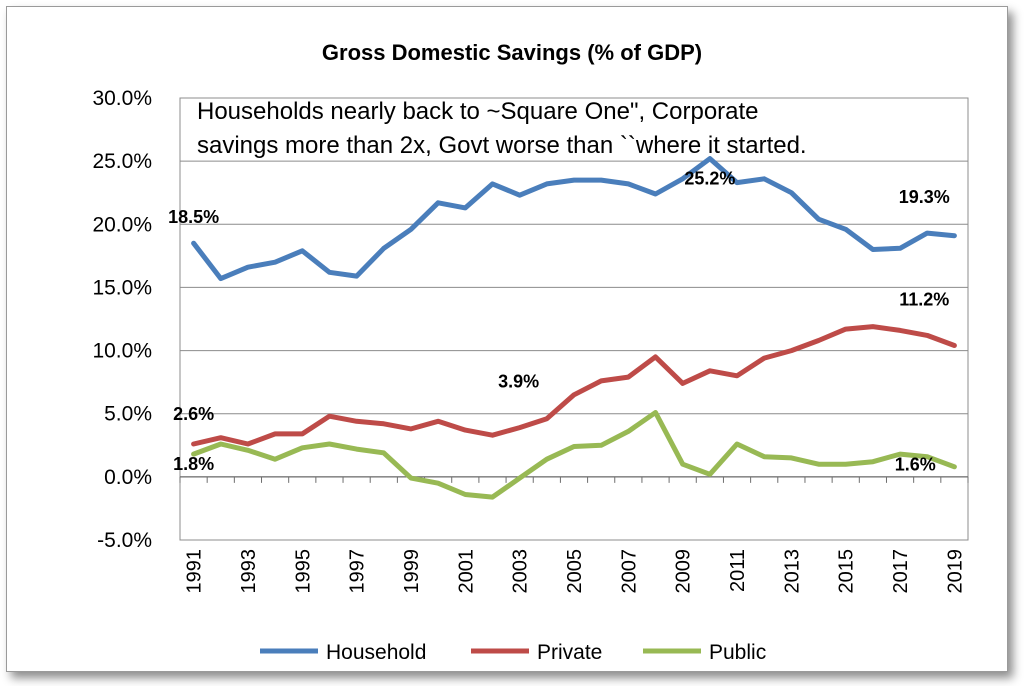  What do you see at coordinates (792, 571) in the screenshot?
I see `x-tick-label: 2013` at bounding box center [792, 571].